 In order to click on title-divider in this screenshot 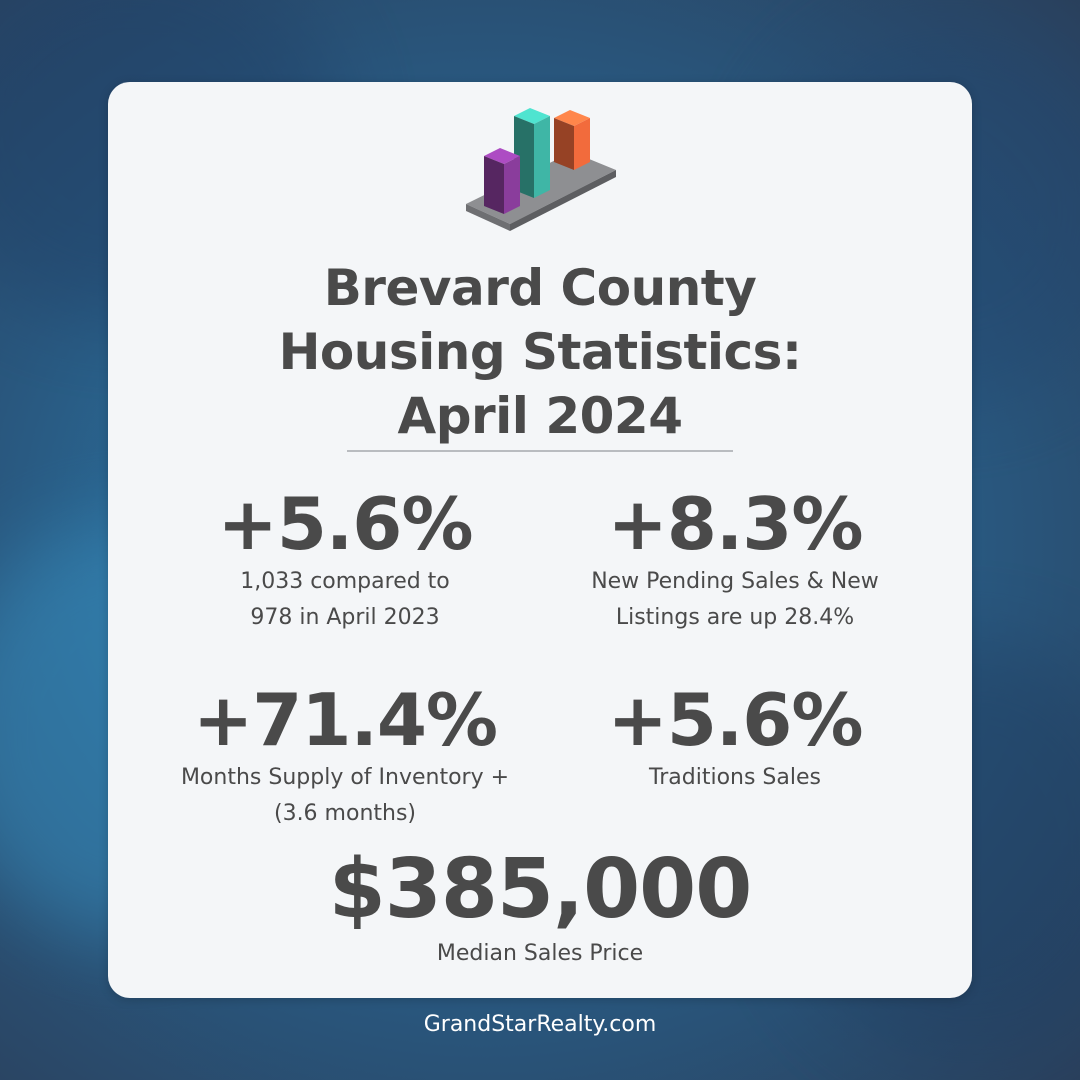, I will do `click(540, 451)`.